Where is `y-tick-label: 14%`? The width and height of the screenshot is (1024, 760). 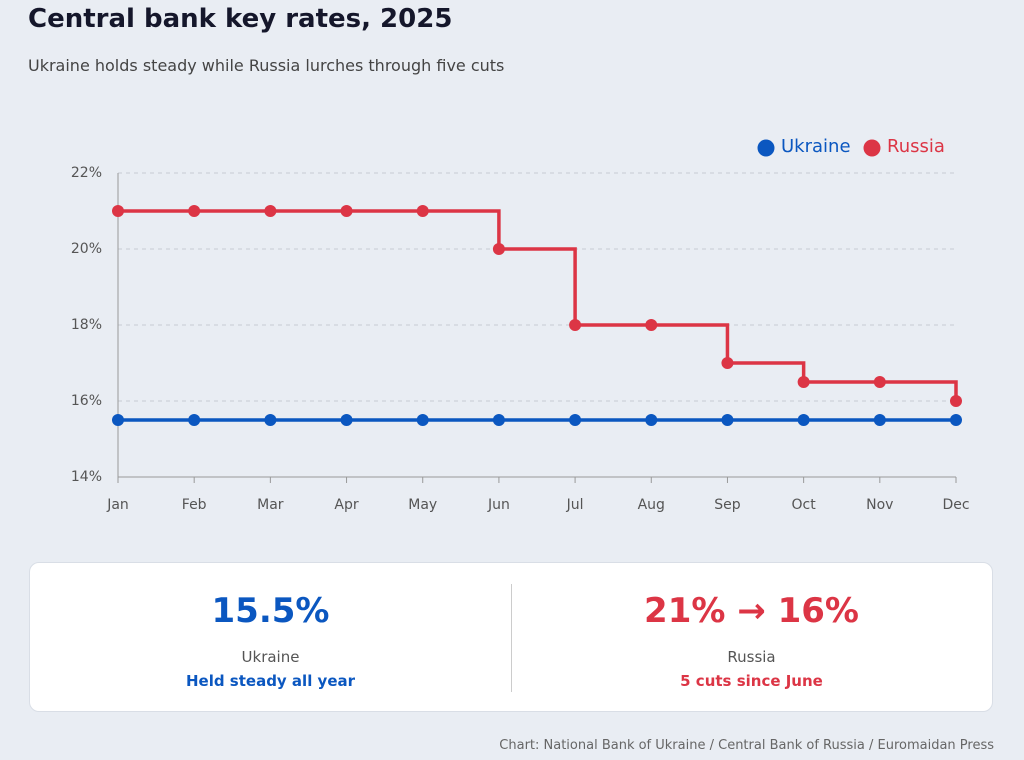
y-tick-label: 14% is located at coordinates (86, 477).